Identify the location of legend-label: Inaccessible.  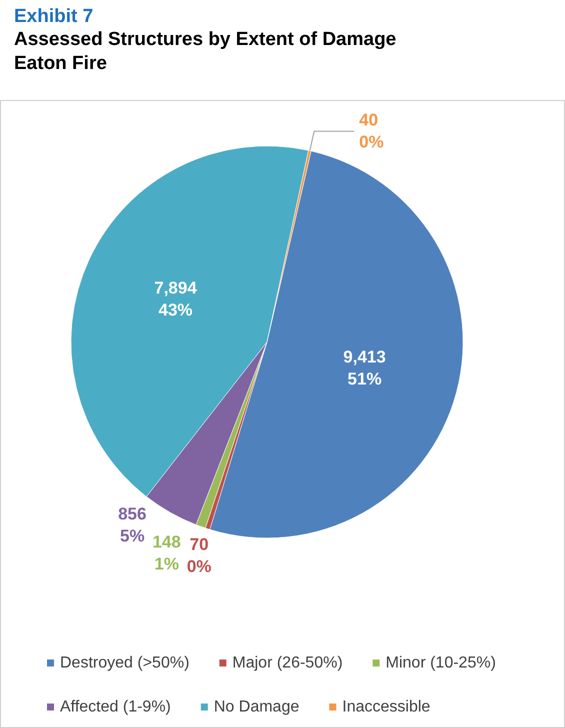
(386, 707).